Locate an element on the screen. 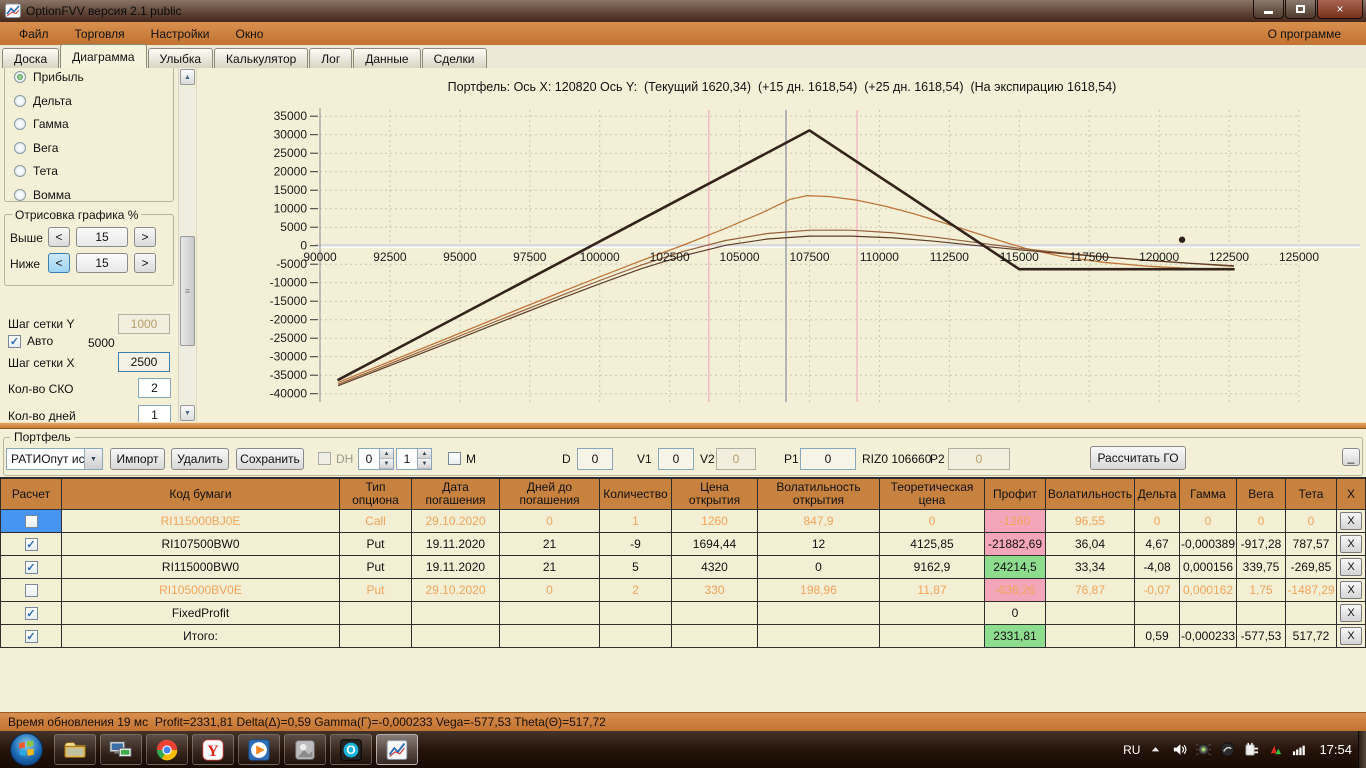 Image resolution: width=1366 pixels, height=768 pixels. taskbar-app-explorer is located at coordinates (75, 749).